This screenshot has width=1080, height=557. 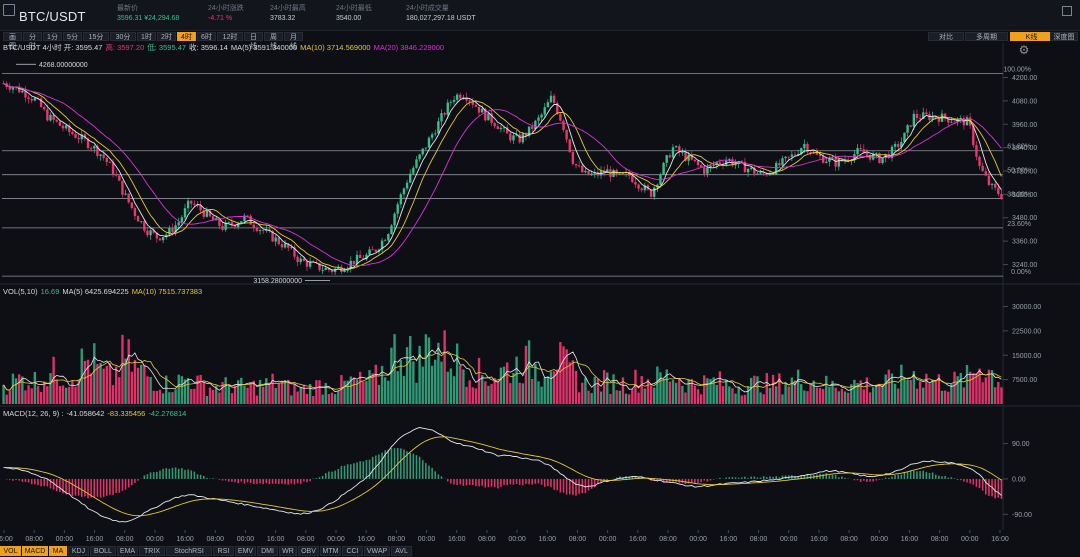 I want to click on indicator-MTM: MTM, so click(x=330, y=551).